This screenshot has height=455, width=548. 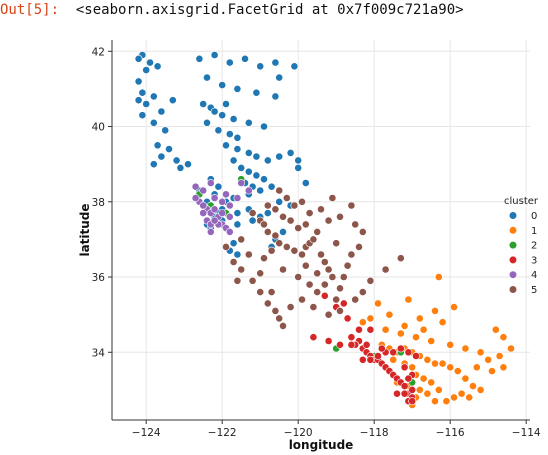 What do you see at coordinates (534, 260) in the screenshot?
I see `legend-label-3: 3` at bounding box center [534, 260].